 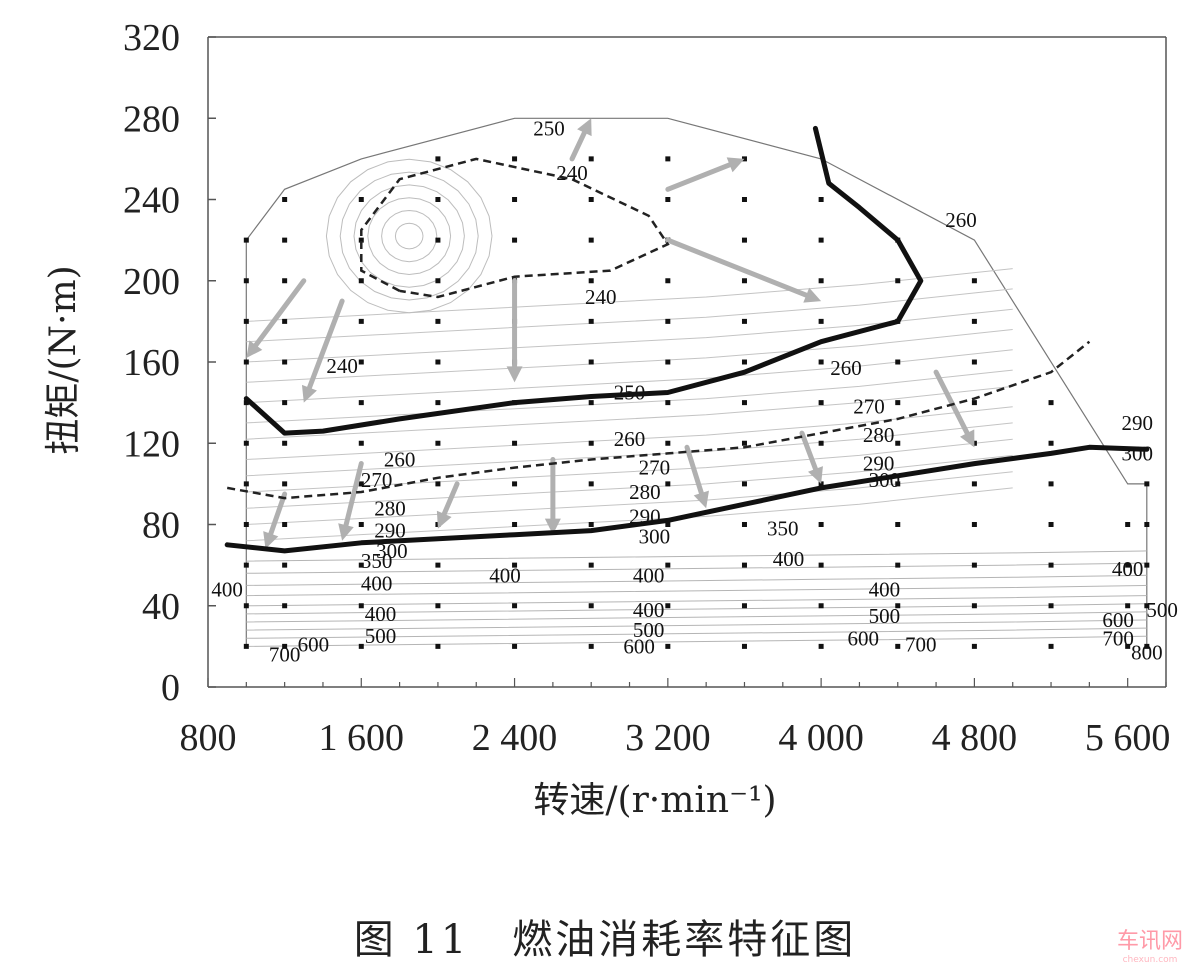 What do you see at coordinates (208, 738) in the screenshot?
I see `x-tick-label: 800` at bounding box center [208, 738].